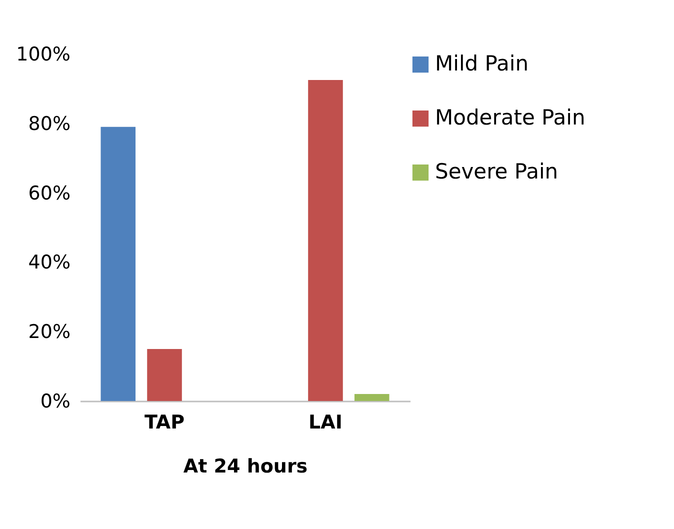  I want to click on legend-label: Mild Pain, so click(482, 64).